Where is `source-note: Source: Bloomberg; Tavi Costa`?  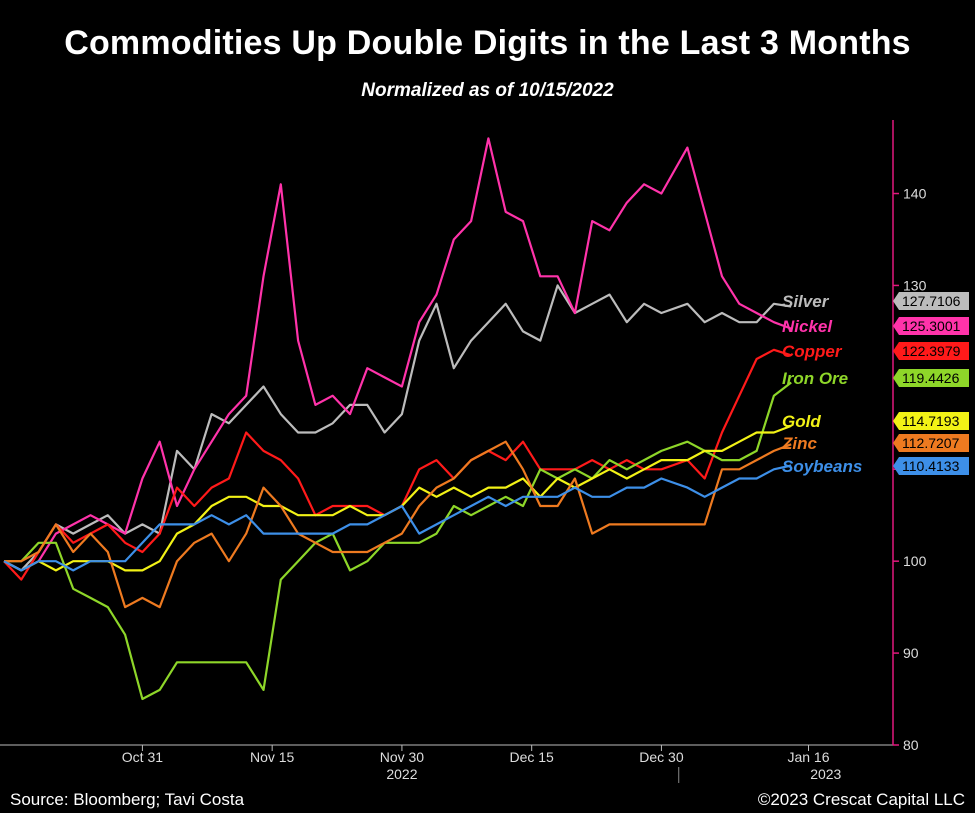
source-note: Source: Bloomberg; Tavi Costa is located at coordinates (127, 799).